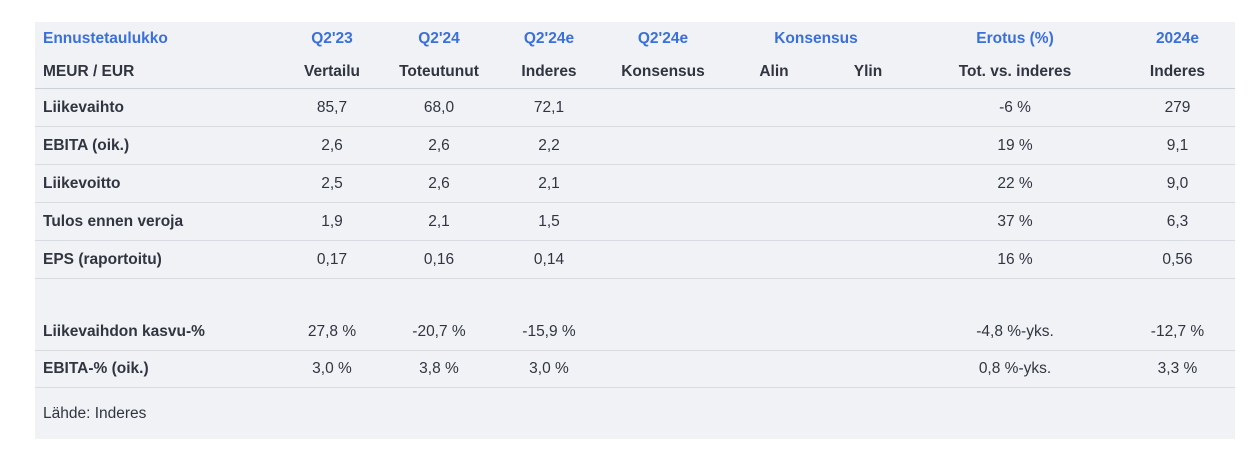  Describe the element at coordinates (1015, 107) in the screenshot. I see `cell: -6 %` at that location.